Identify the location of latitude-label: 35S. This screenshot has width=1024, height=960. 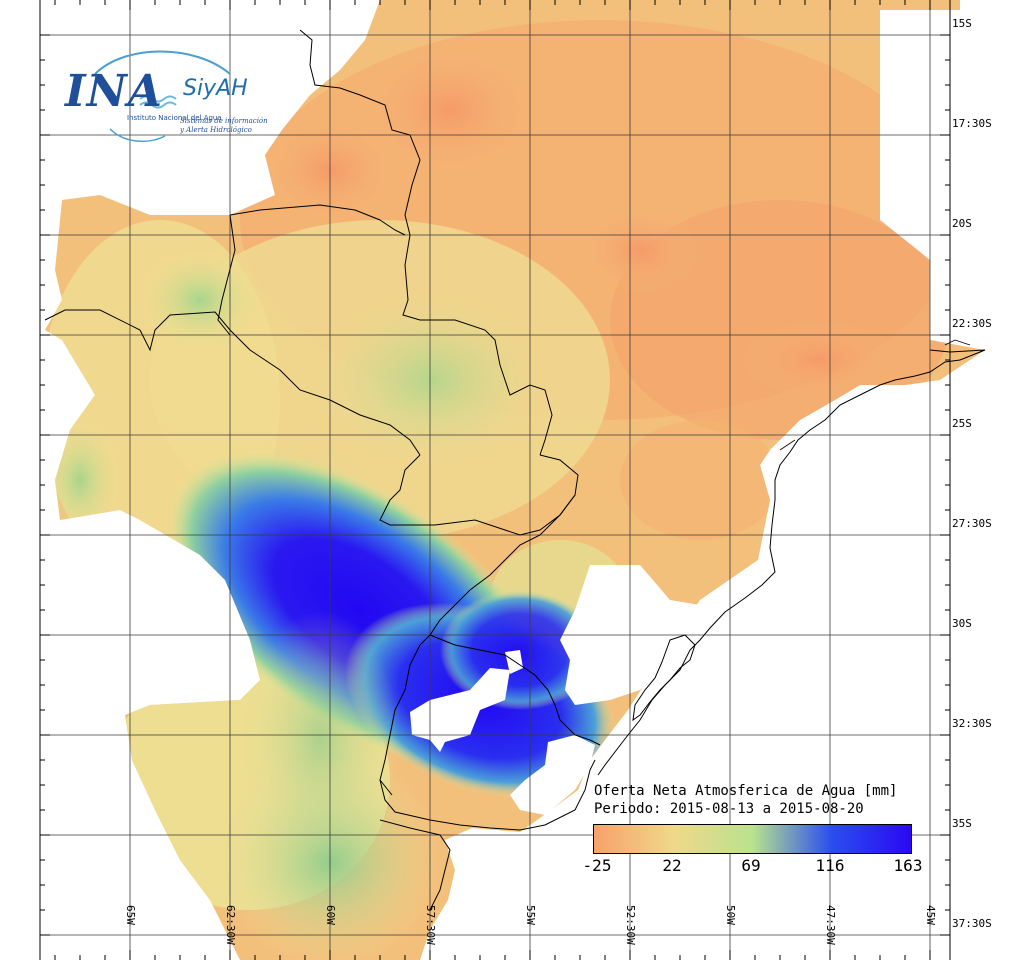
(968, 823).